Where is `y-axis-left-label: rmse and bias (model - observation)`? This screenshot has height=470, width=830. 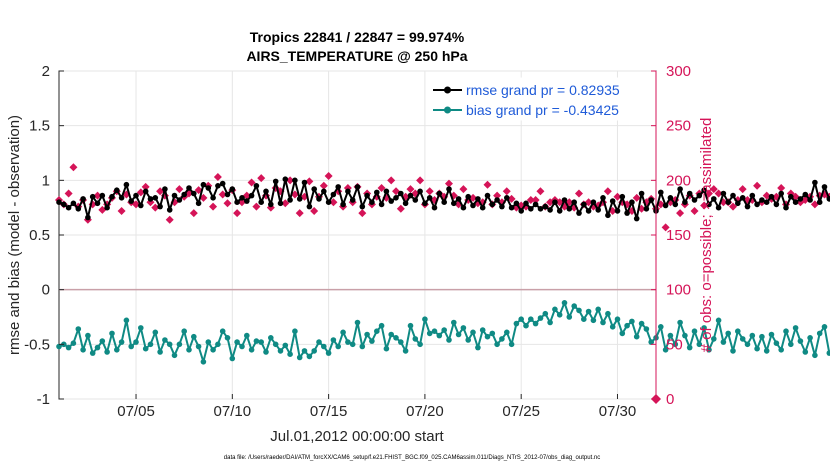 y-axis-left-label: rmse and bias (model - observation) is located at coordinates (14, 235).